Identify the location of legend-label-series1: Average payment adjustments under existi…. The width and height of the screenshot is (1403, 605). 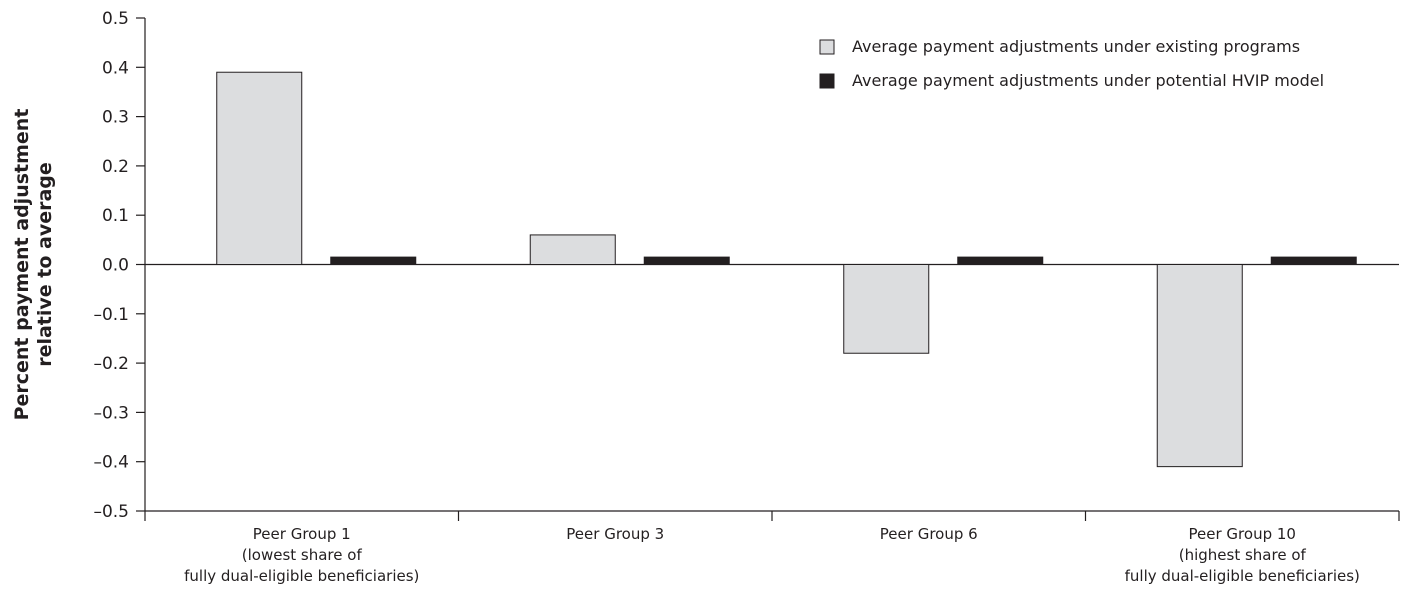
(1076, 46).